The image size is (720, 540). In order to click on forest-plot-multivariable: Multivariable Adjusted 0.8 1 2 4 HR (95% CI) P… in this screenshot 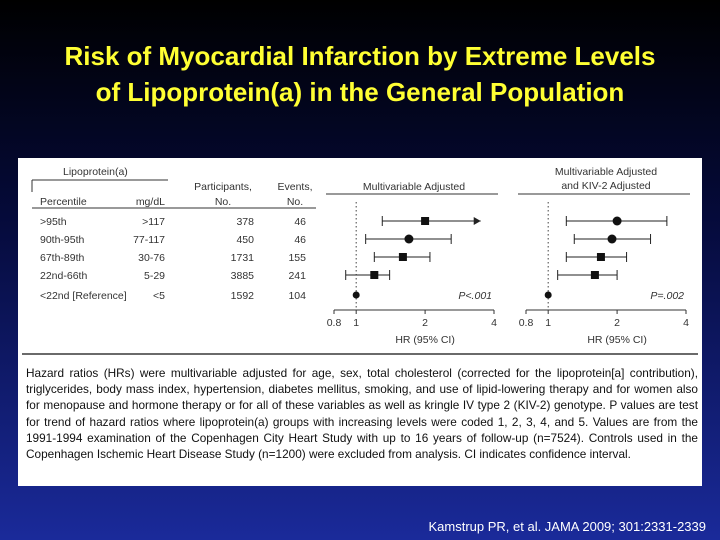, I will do `click(412, 263)`.